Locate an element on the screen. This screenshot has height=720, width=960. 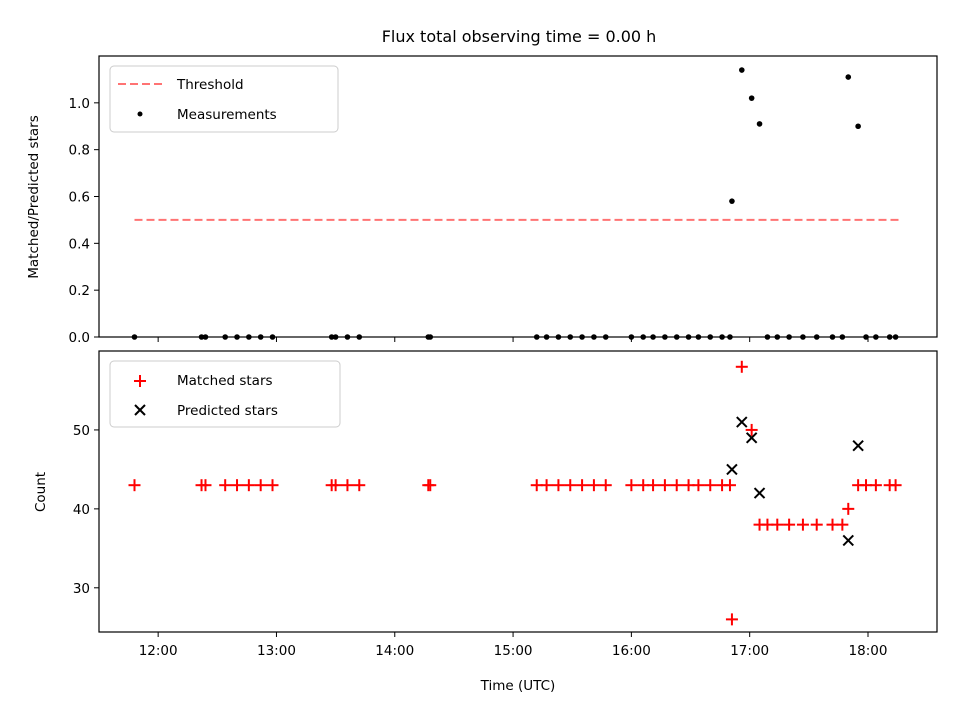
top-legend: Threshold Measurements is located at coordinates (224, 99).